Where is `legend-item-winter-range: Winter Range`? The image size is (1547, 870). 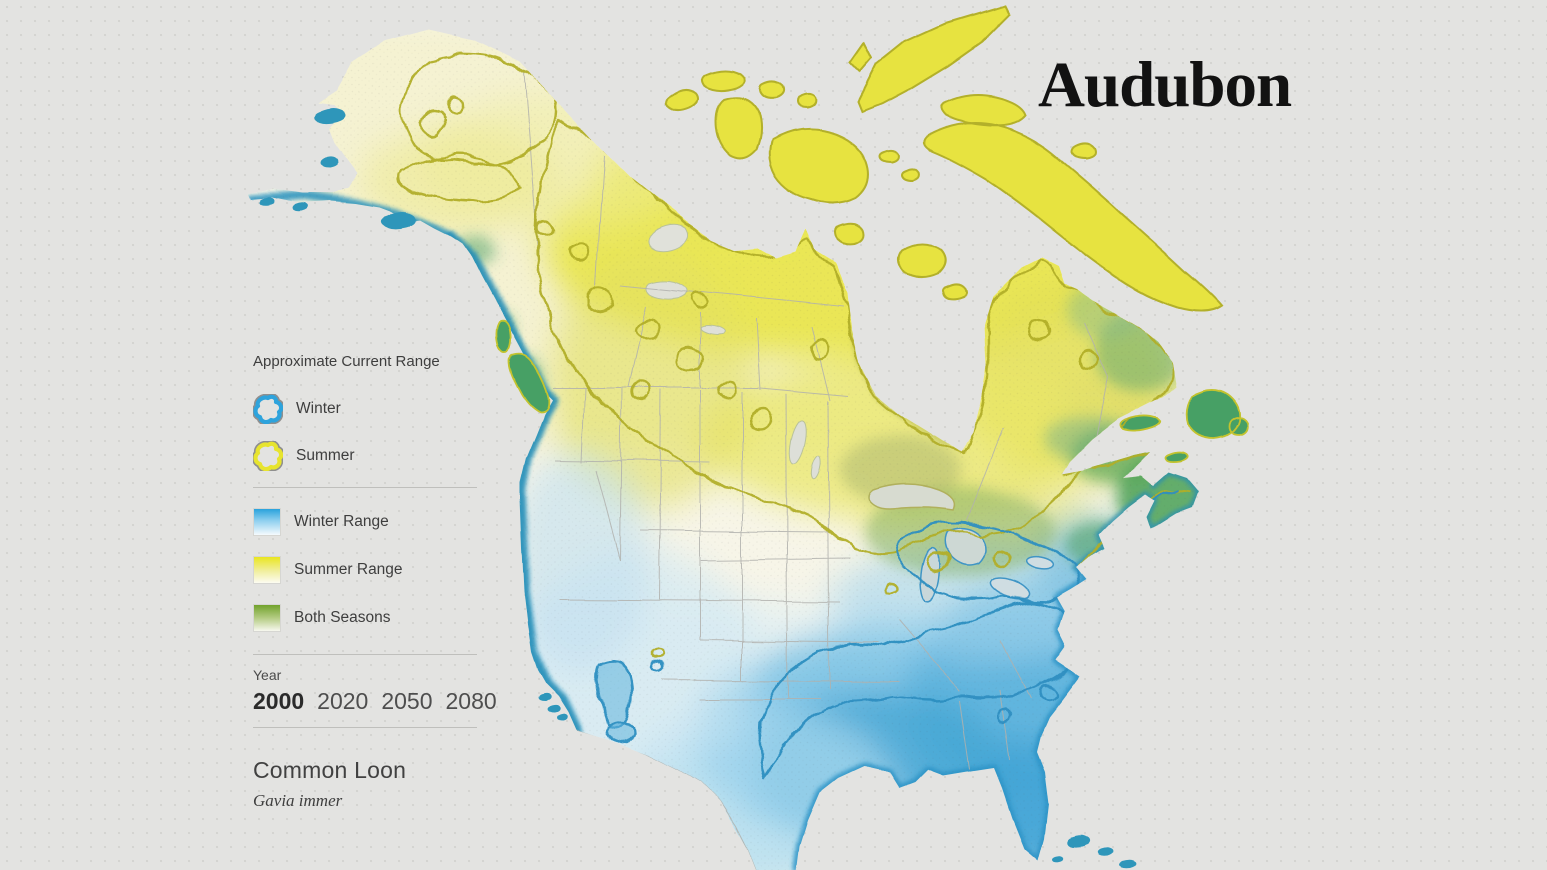
legend-item-winter-range: Winter Range is located at coordinates (365, 522).